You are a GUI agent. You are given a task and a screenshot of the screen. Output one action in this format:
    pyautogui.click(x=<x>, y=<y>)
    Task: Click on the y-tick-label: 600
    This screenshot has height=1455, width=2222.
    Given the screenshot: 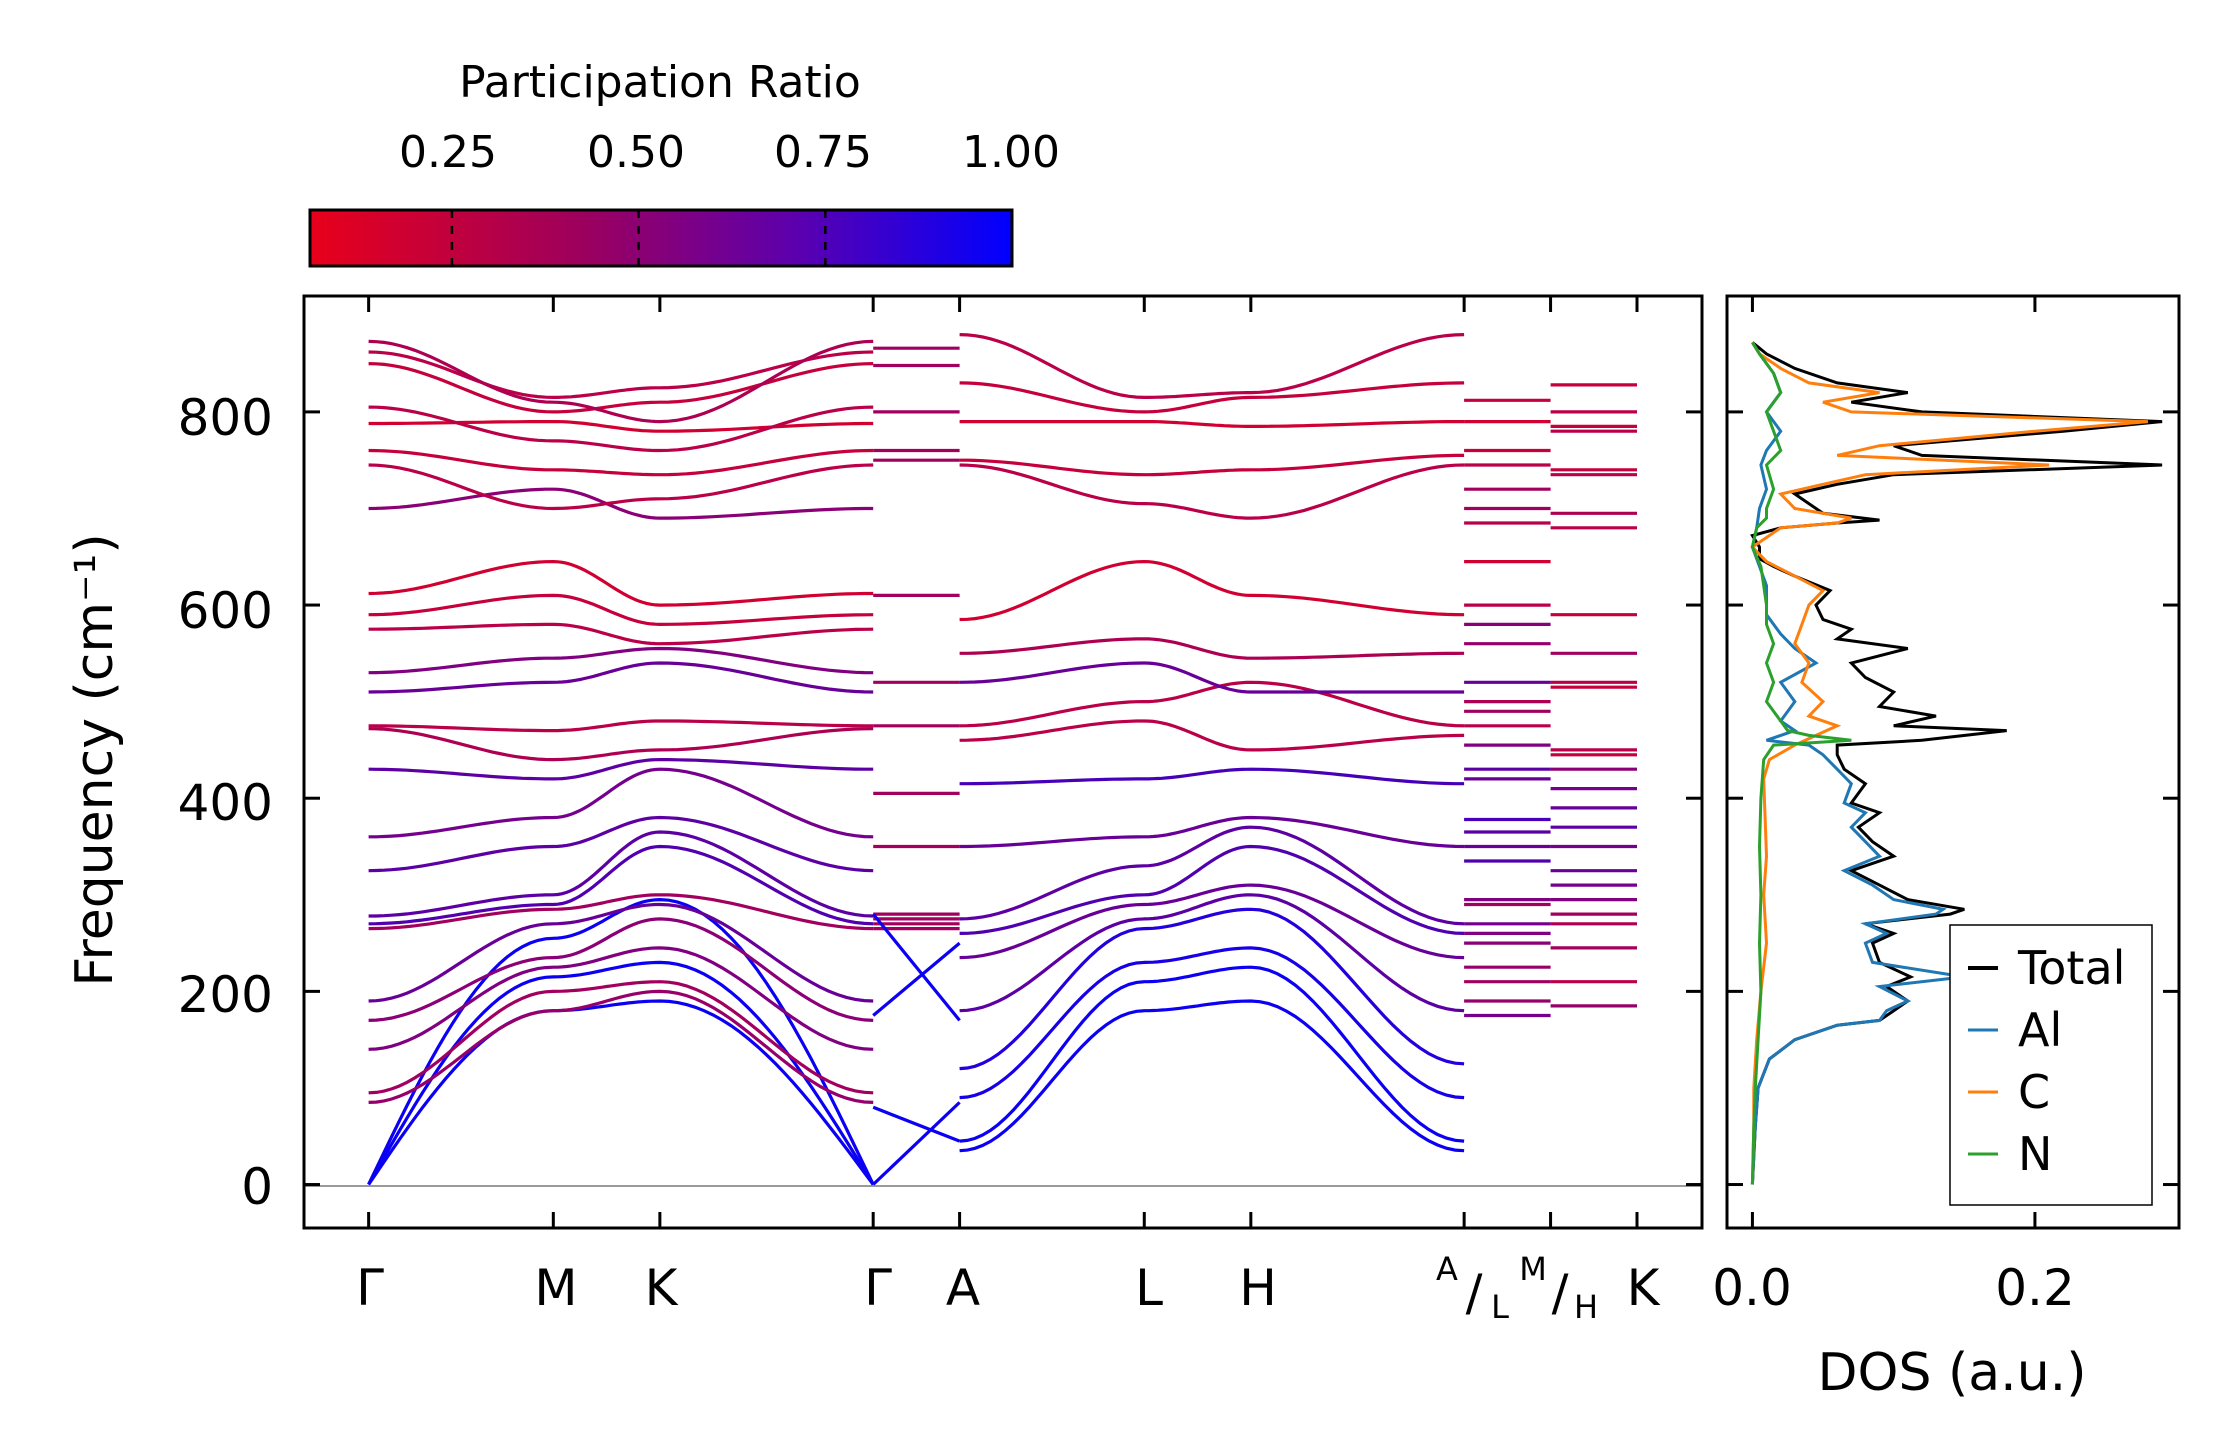 What is the action you would take?
    pyautogui.click(x=225, y=611)
    